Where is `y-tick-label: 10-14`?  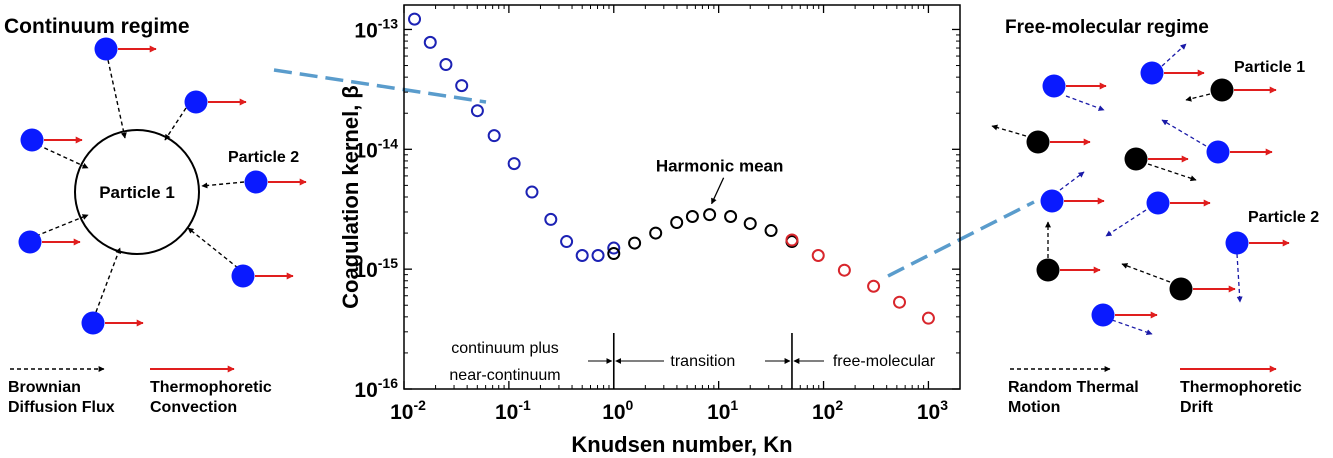 y-tick-label: 10-14 is located at coordinates (376, 148).